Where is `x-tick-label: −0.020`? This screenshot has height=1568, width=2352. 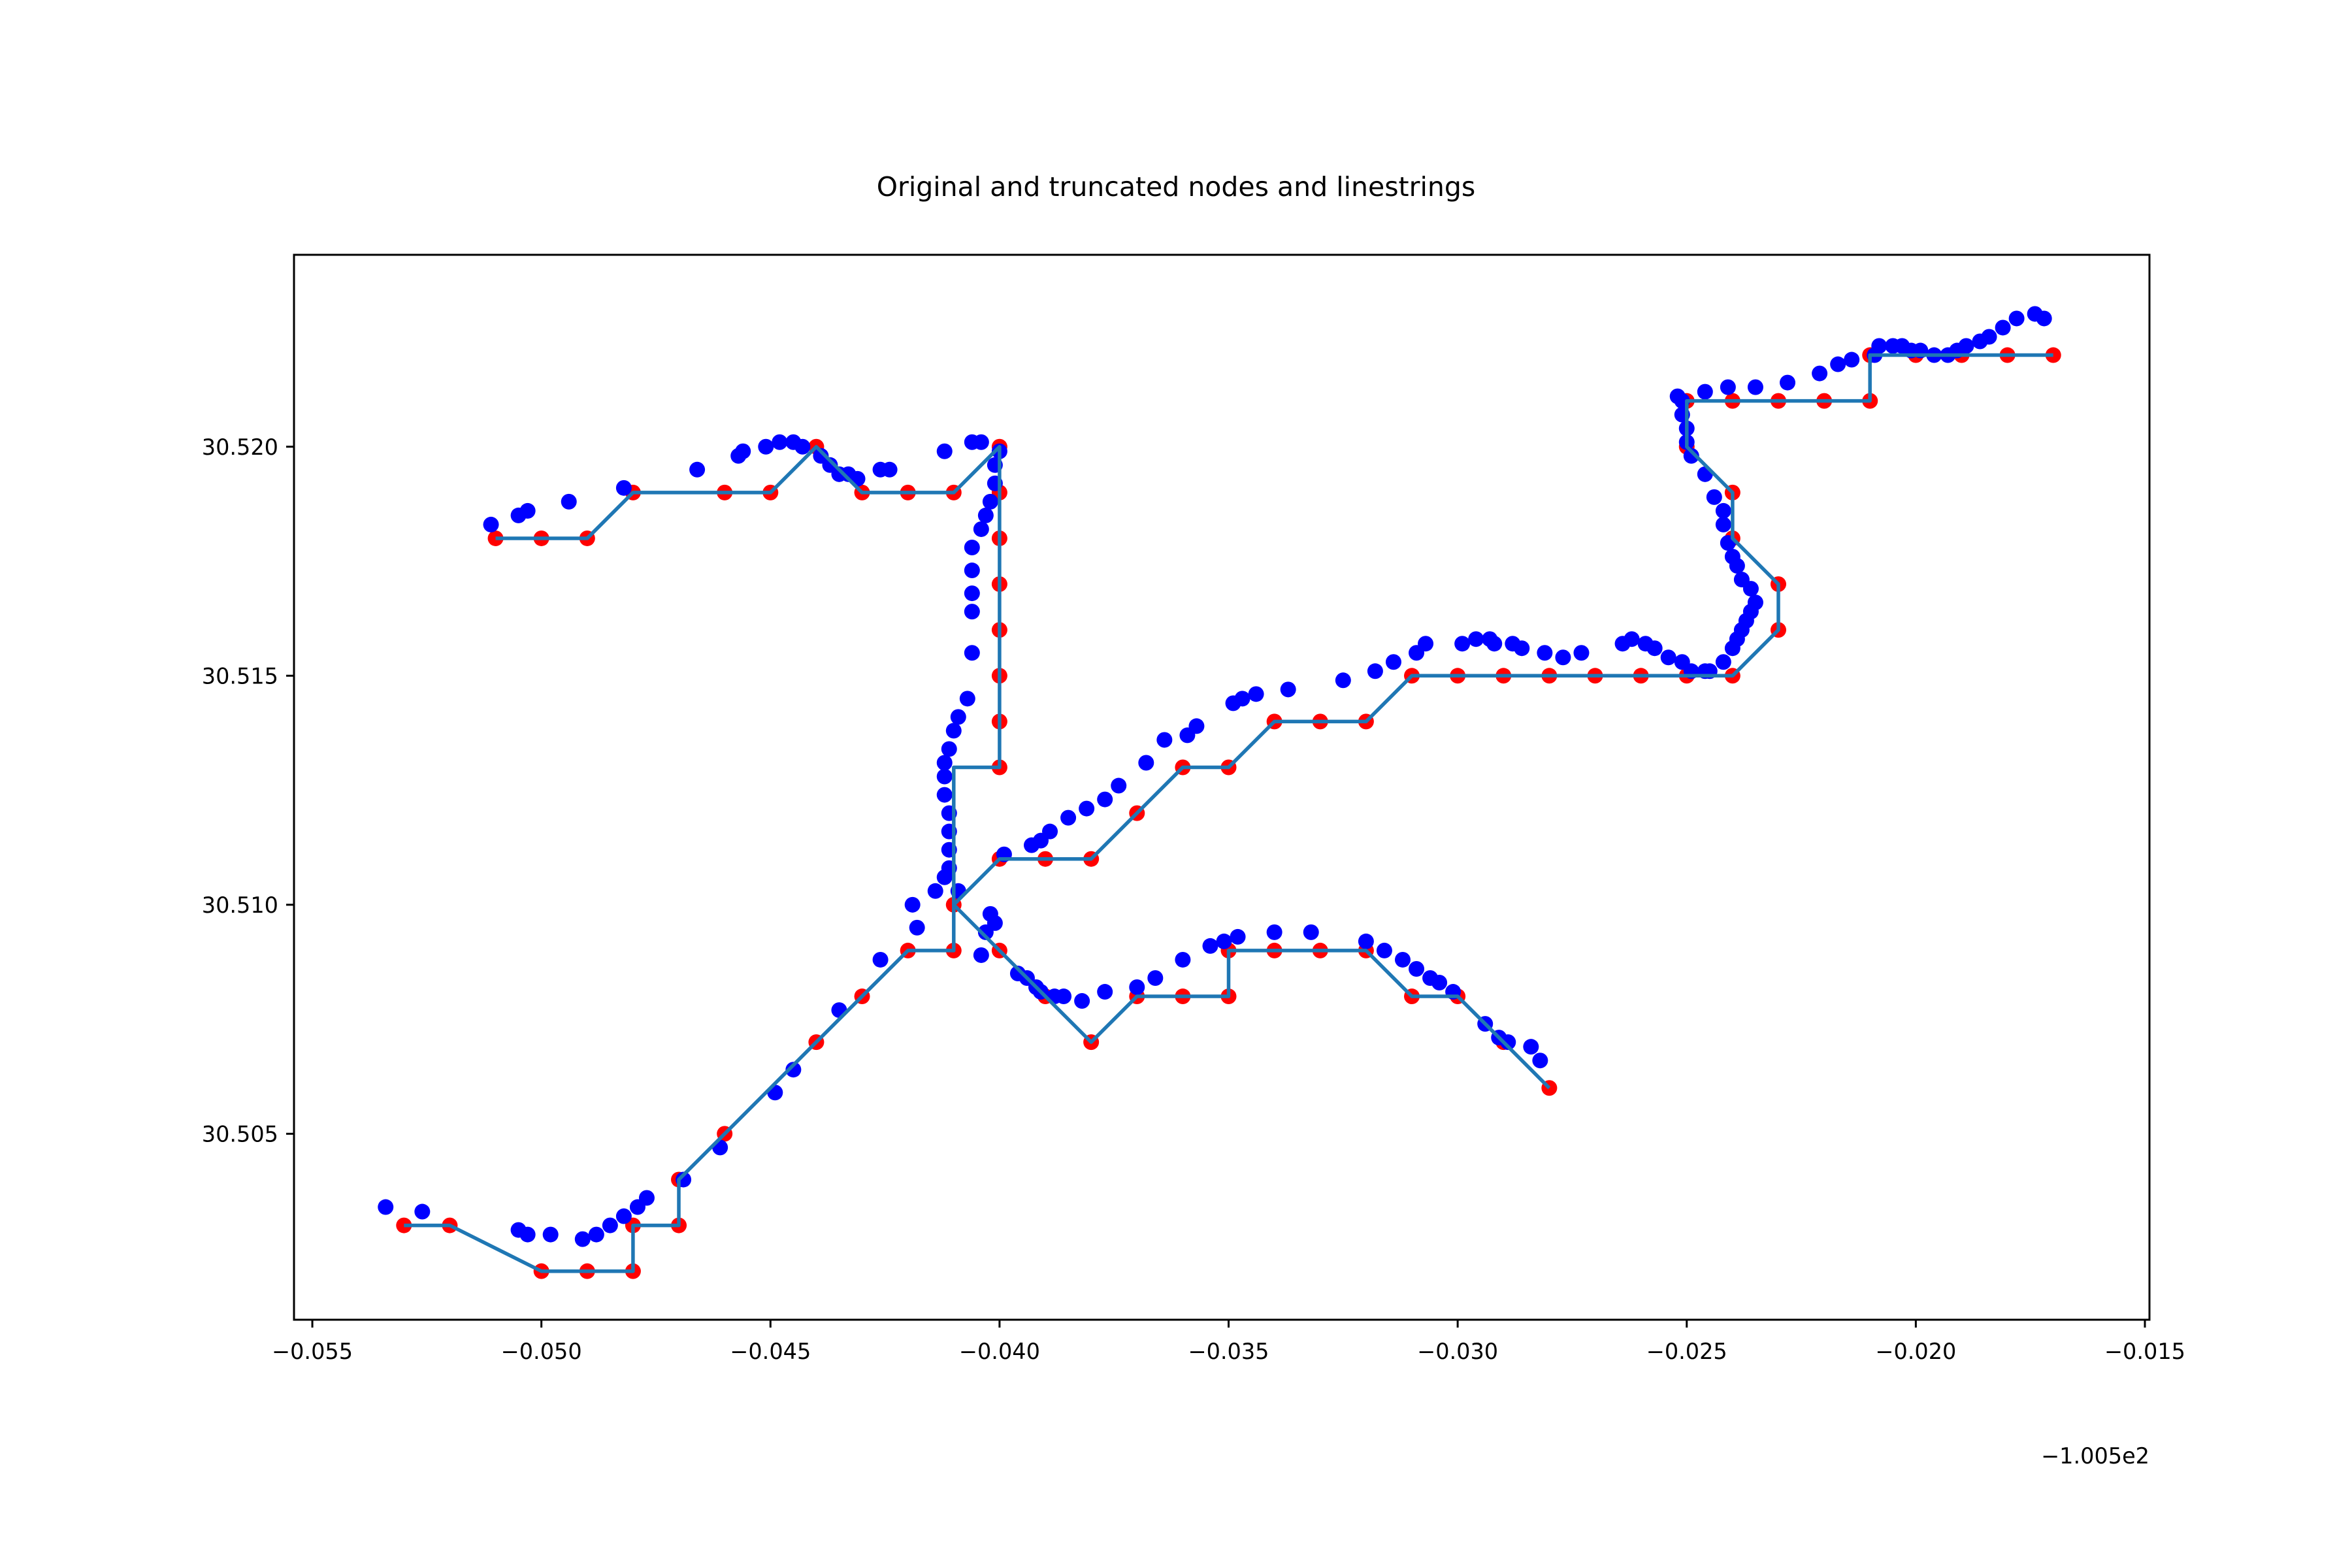
x-tick-label: −0.020 is located at coordinates (1915, 1351).